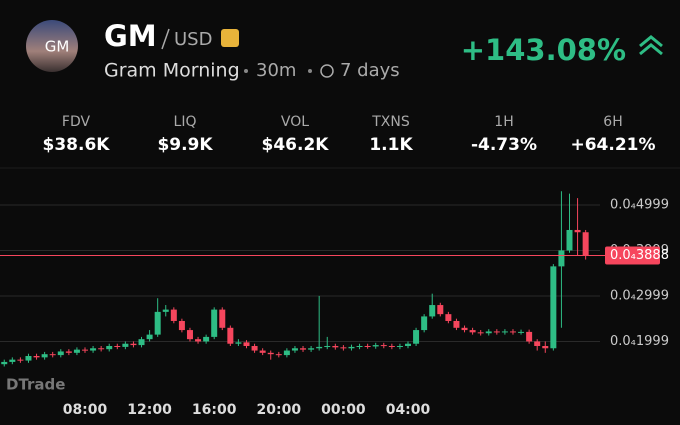 The image size is (680, 425). What do you see at coordinates (35, 385) in the screenshot?
I see `watermark: DTrade` at bounding box center [35, 385].